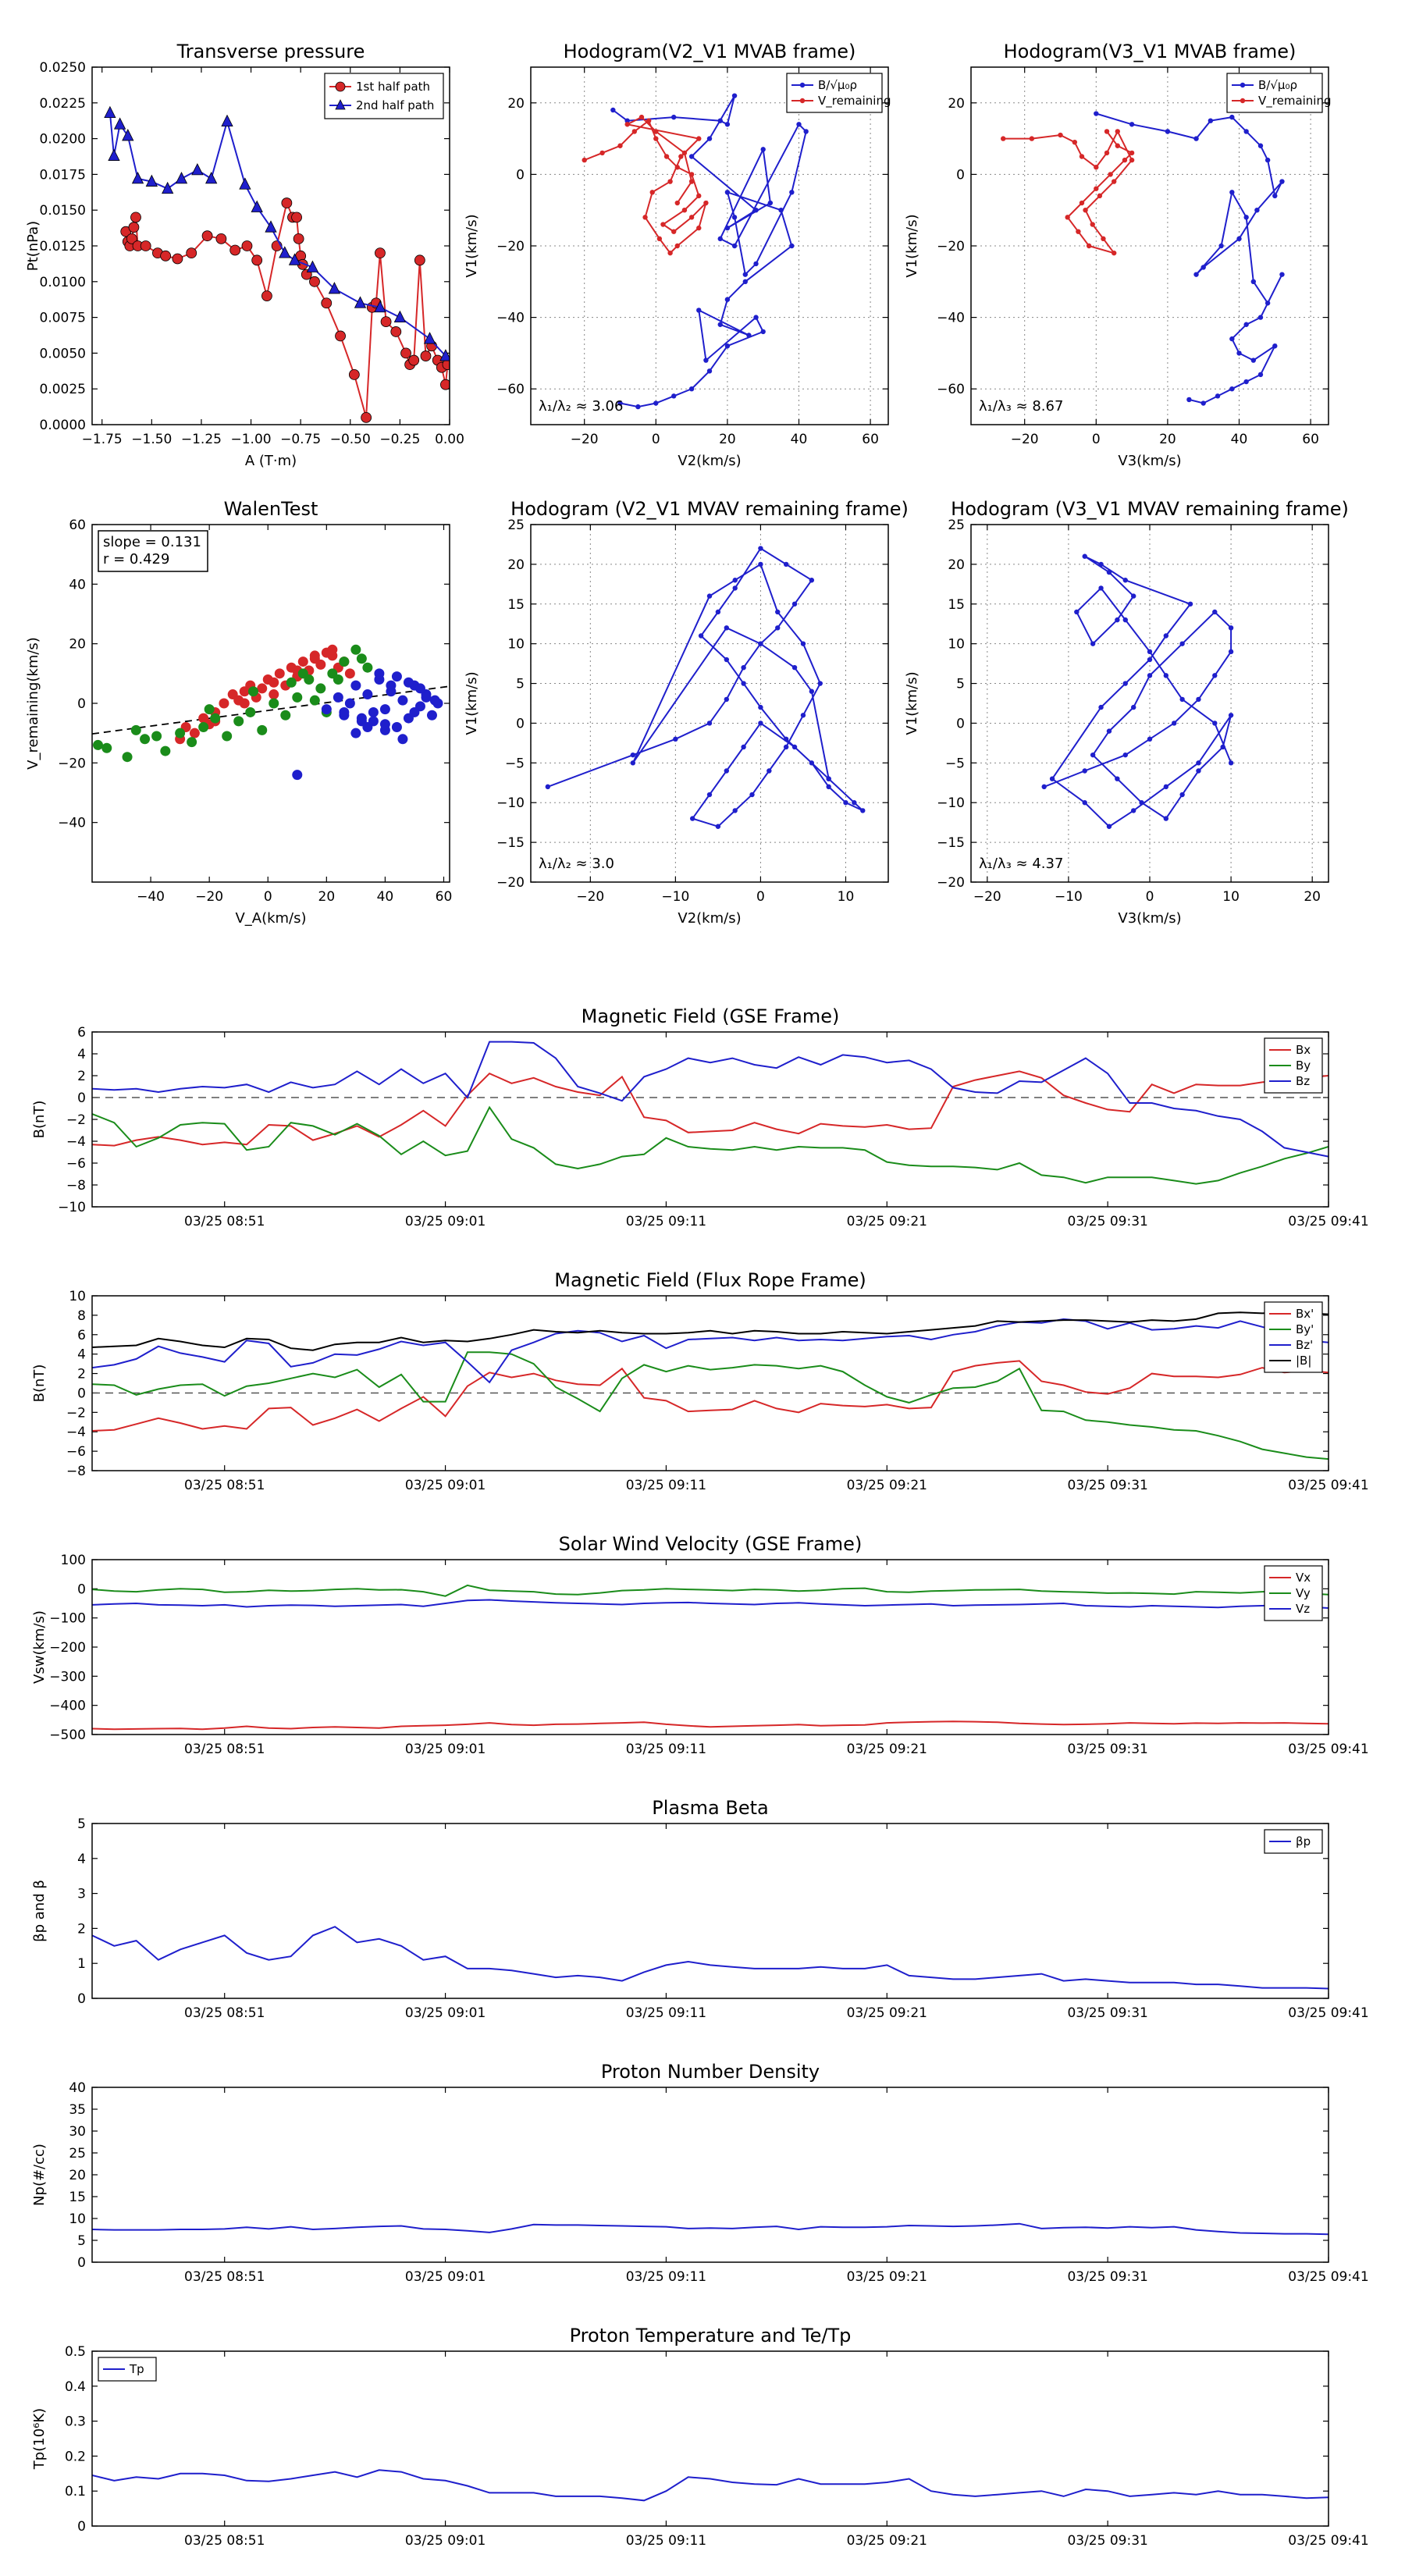 The width and height of the screenshot is (1405, 2576). Describe the element at coordinates (1150, 897) in the screenshot. I see `x-tick-label: 0` at that location.